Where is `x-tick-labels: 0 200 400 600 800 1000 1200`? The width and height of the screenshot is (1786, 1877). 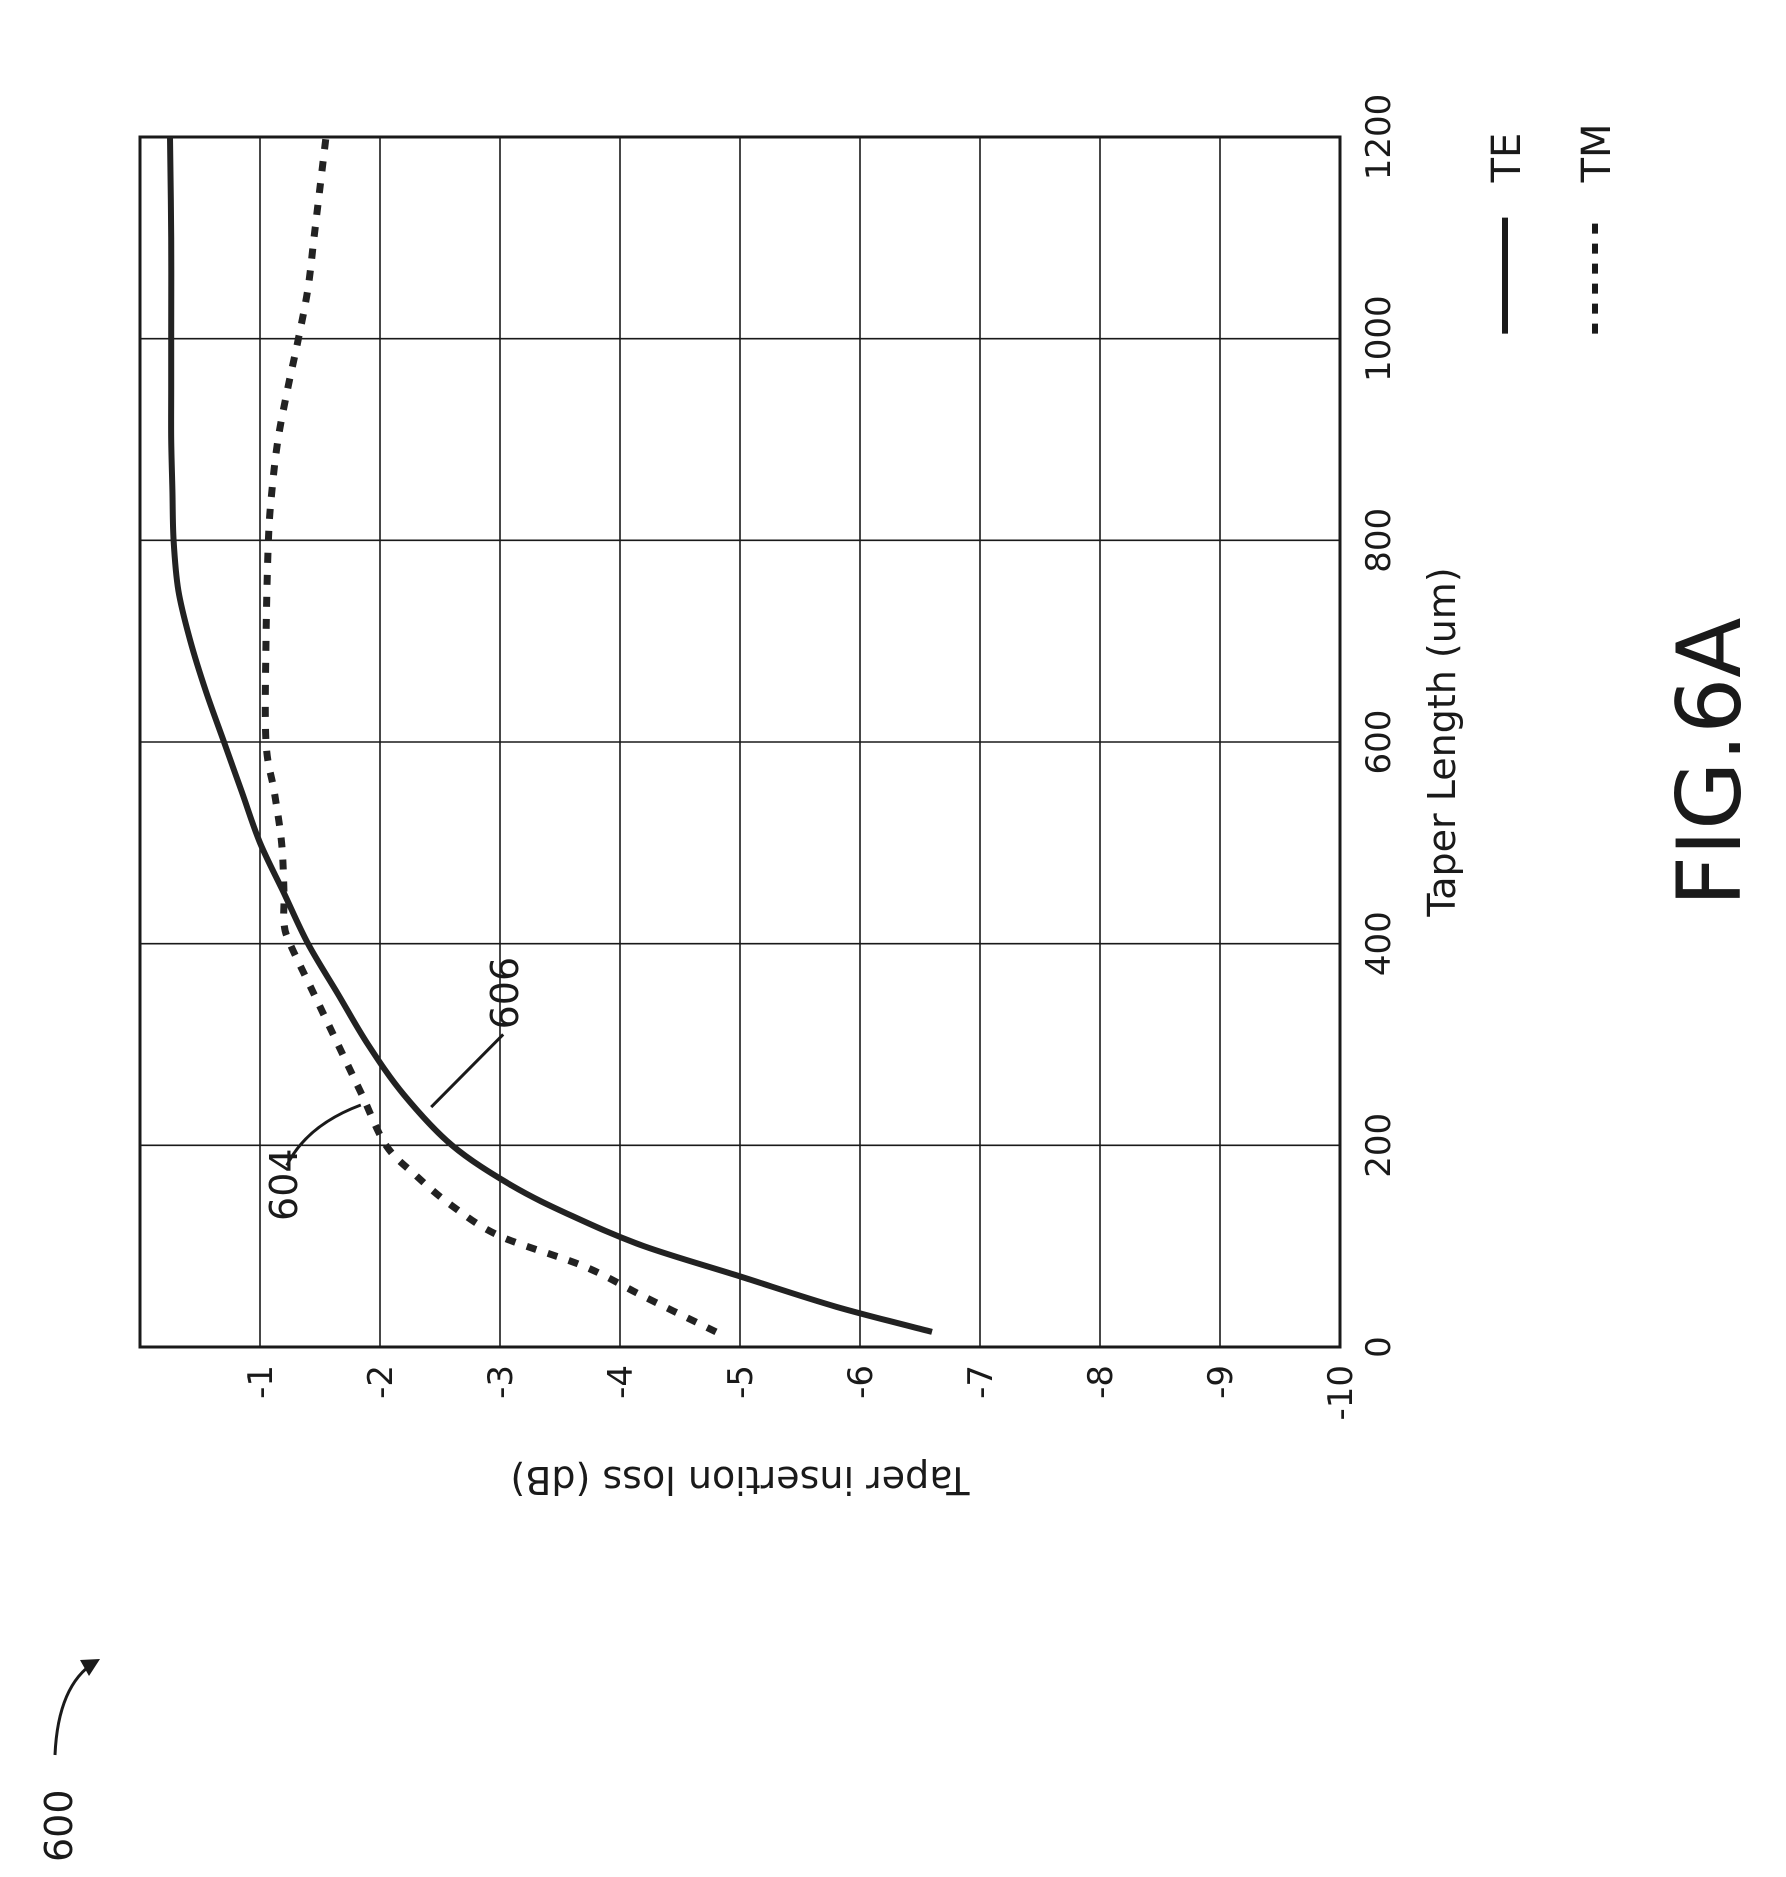
x-tick-labels: 0 200 400 600 800 1000 1200 is located at coordinates (1379, 726).